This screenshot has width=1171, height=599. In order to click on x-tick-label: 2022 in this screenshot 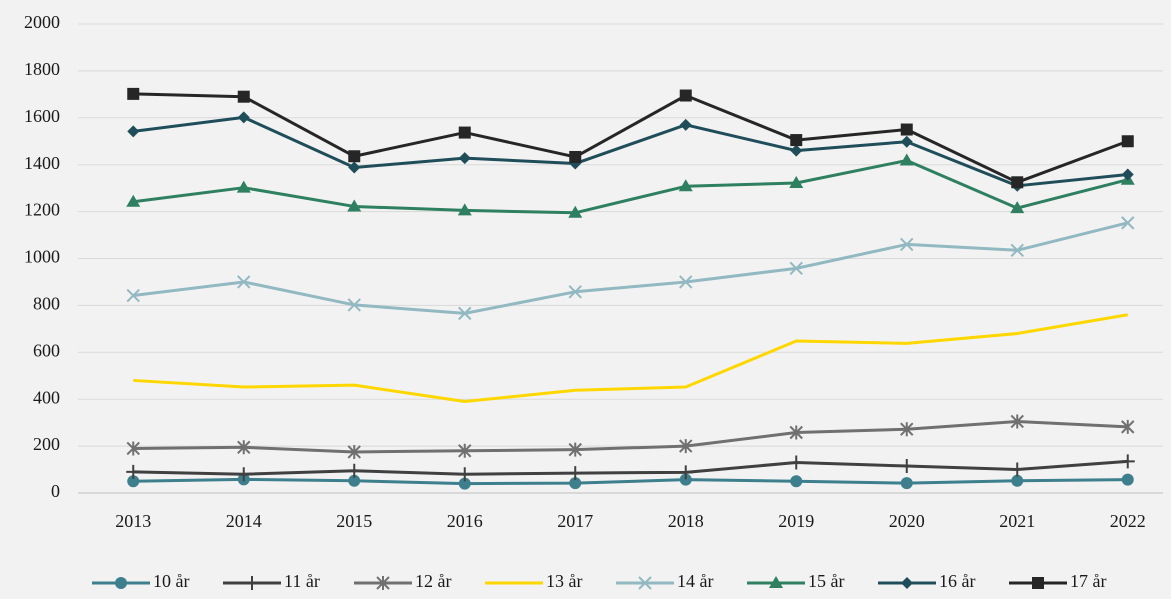, I will do `click(1128, 521)`.